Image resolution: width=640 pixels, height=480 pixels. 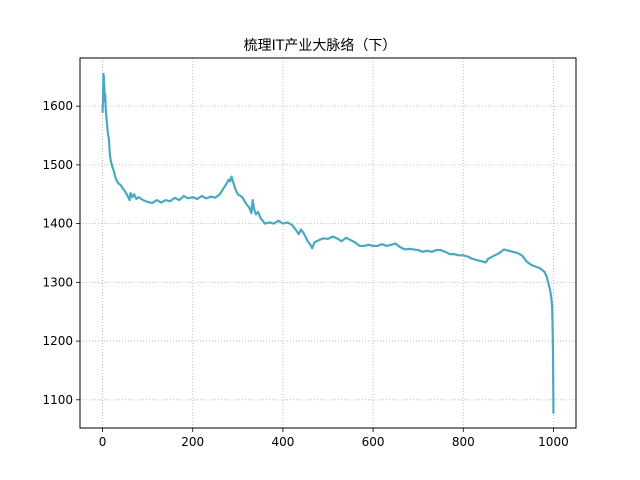 I want to click on x-tick-label: 400, so click(x=282, y=442).